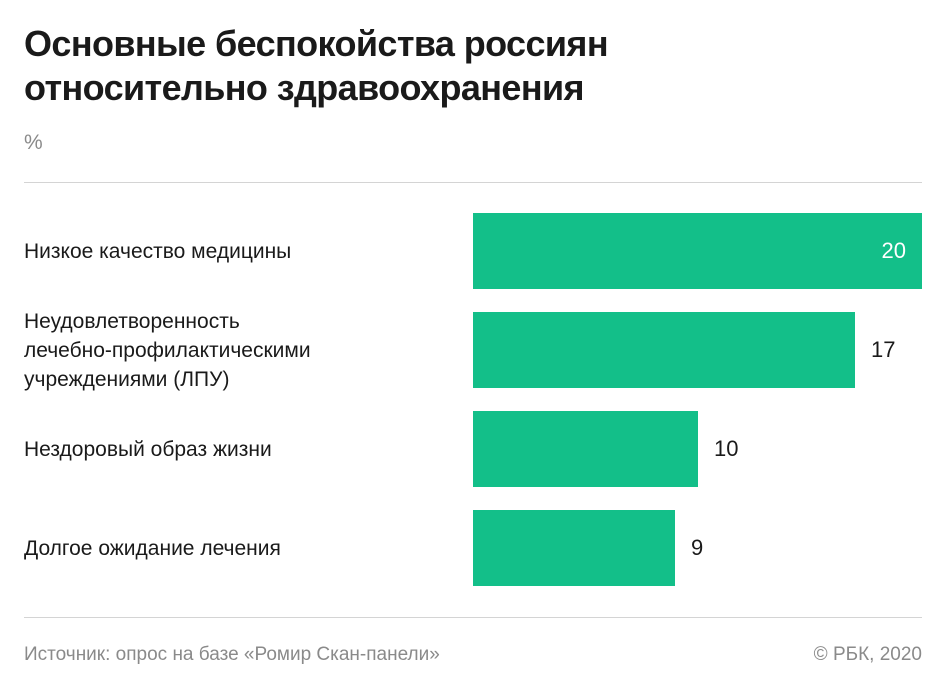  What do you see at coordinates (316, 43) in the screenshot?
I see `chart-title-line-1: Основные беспокойства россиян` at bounding box center [316, 43].